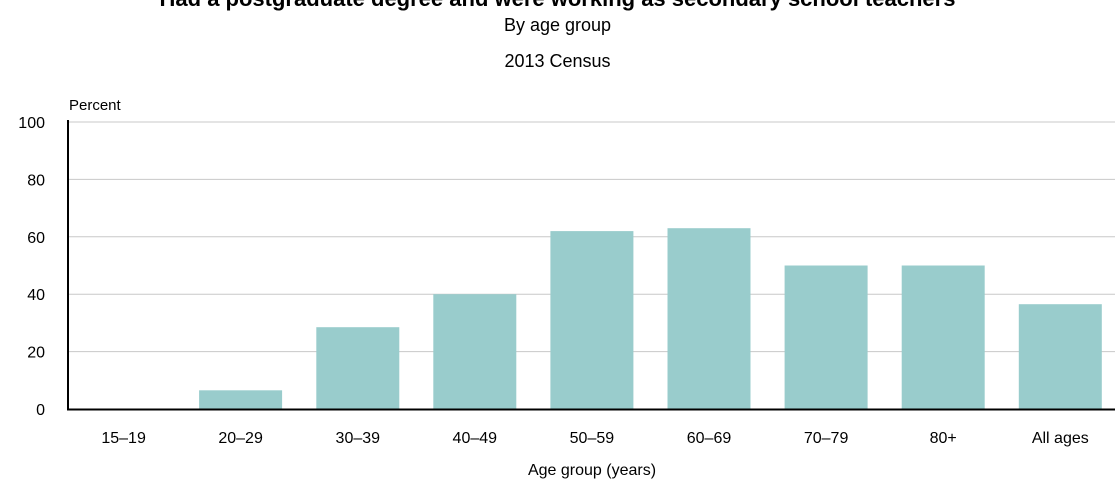  Describe the element at coordinates (709, 438) in the screenshot. I see `x-tick-label: 60–69` at that location.